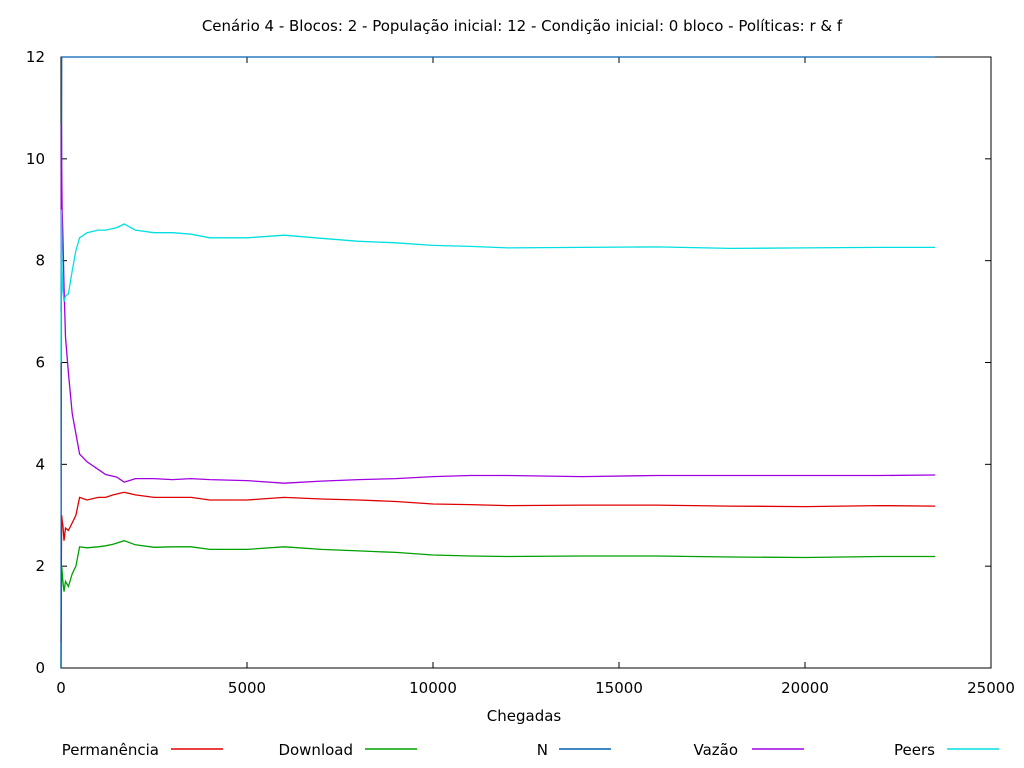 The height and width of the screenshot is (768, 1024). Describe the element at coordinates (110, 750) in the screenshot. I see `legend-label: Permanência` at that location.